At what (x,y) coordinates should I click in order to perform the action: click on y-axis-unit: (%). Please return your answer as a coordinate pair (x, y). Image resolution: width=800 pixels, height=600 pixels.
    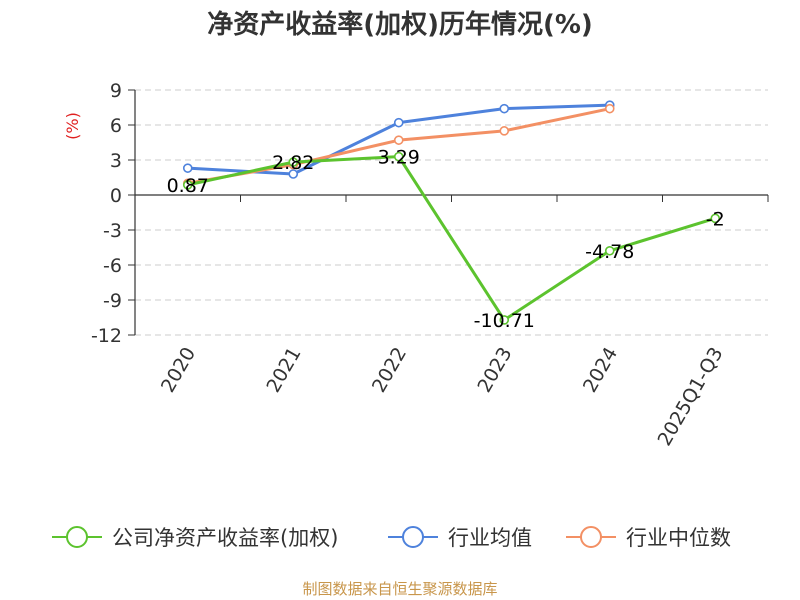
    Looking at the image, I should click on (72, 126).